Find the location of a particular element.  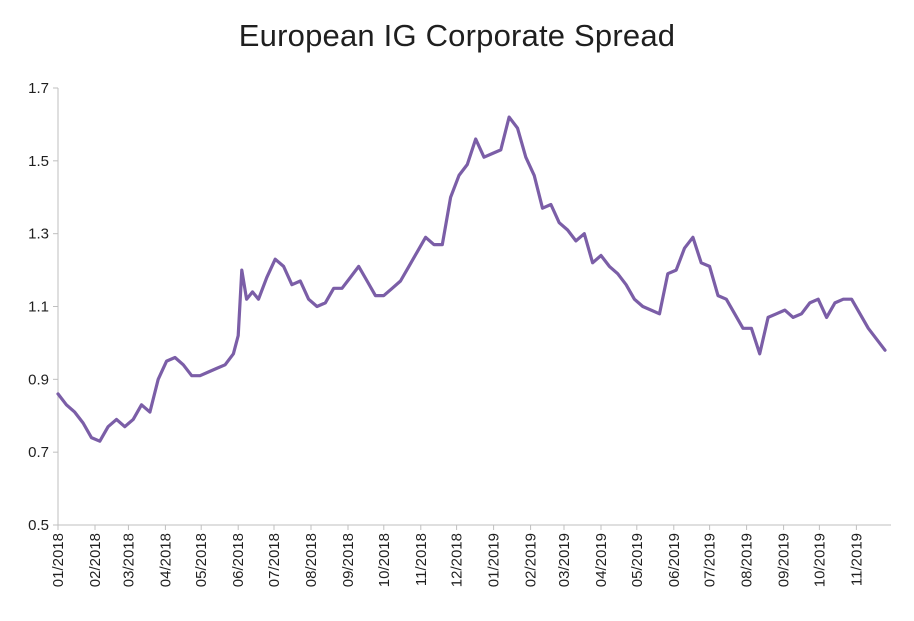

x-tick-label: 08/2018 is located at coordinates (311, 560).